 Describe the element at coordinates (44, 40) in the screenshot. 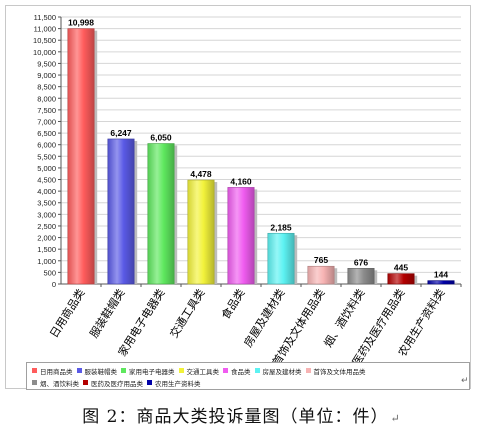

I see `y-tick-label: 10,500` at that location.